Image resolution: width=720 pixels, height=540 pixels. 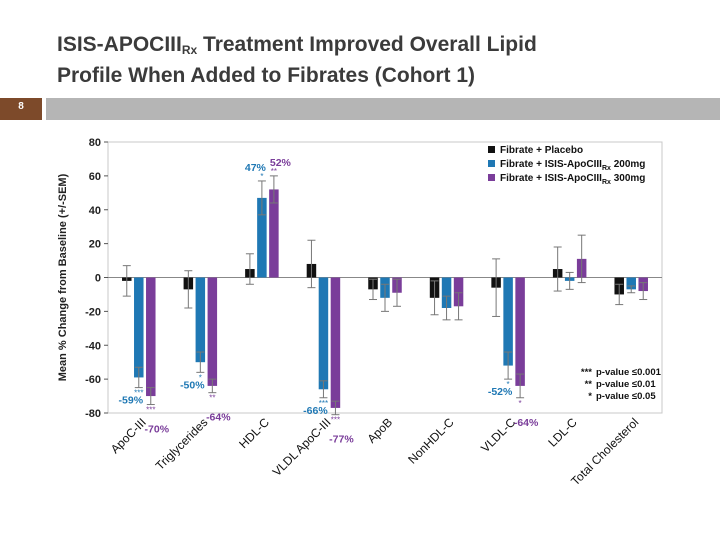 I want to click on header-divider-band, so click(x=383, y=109).